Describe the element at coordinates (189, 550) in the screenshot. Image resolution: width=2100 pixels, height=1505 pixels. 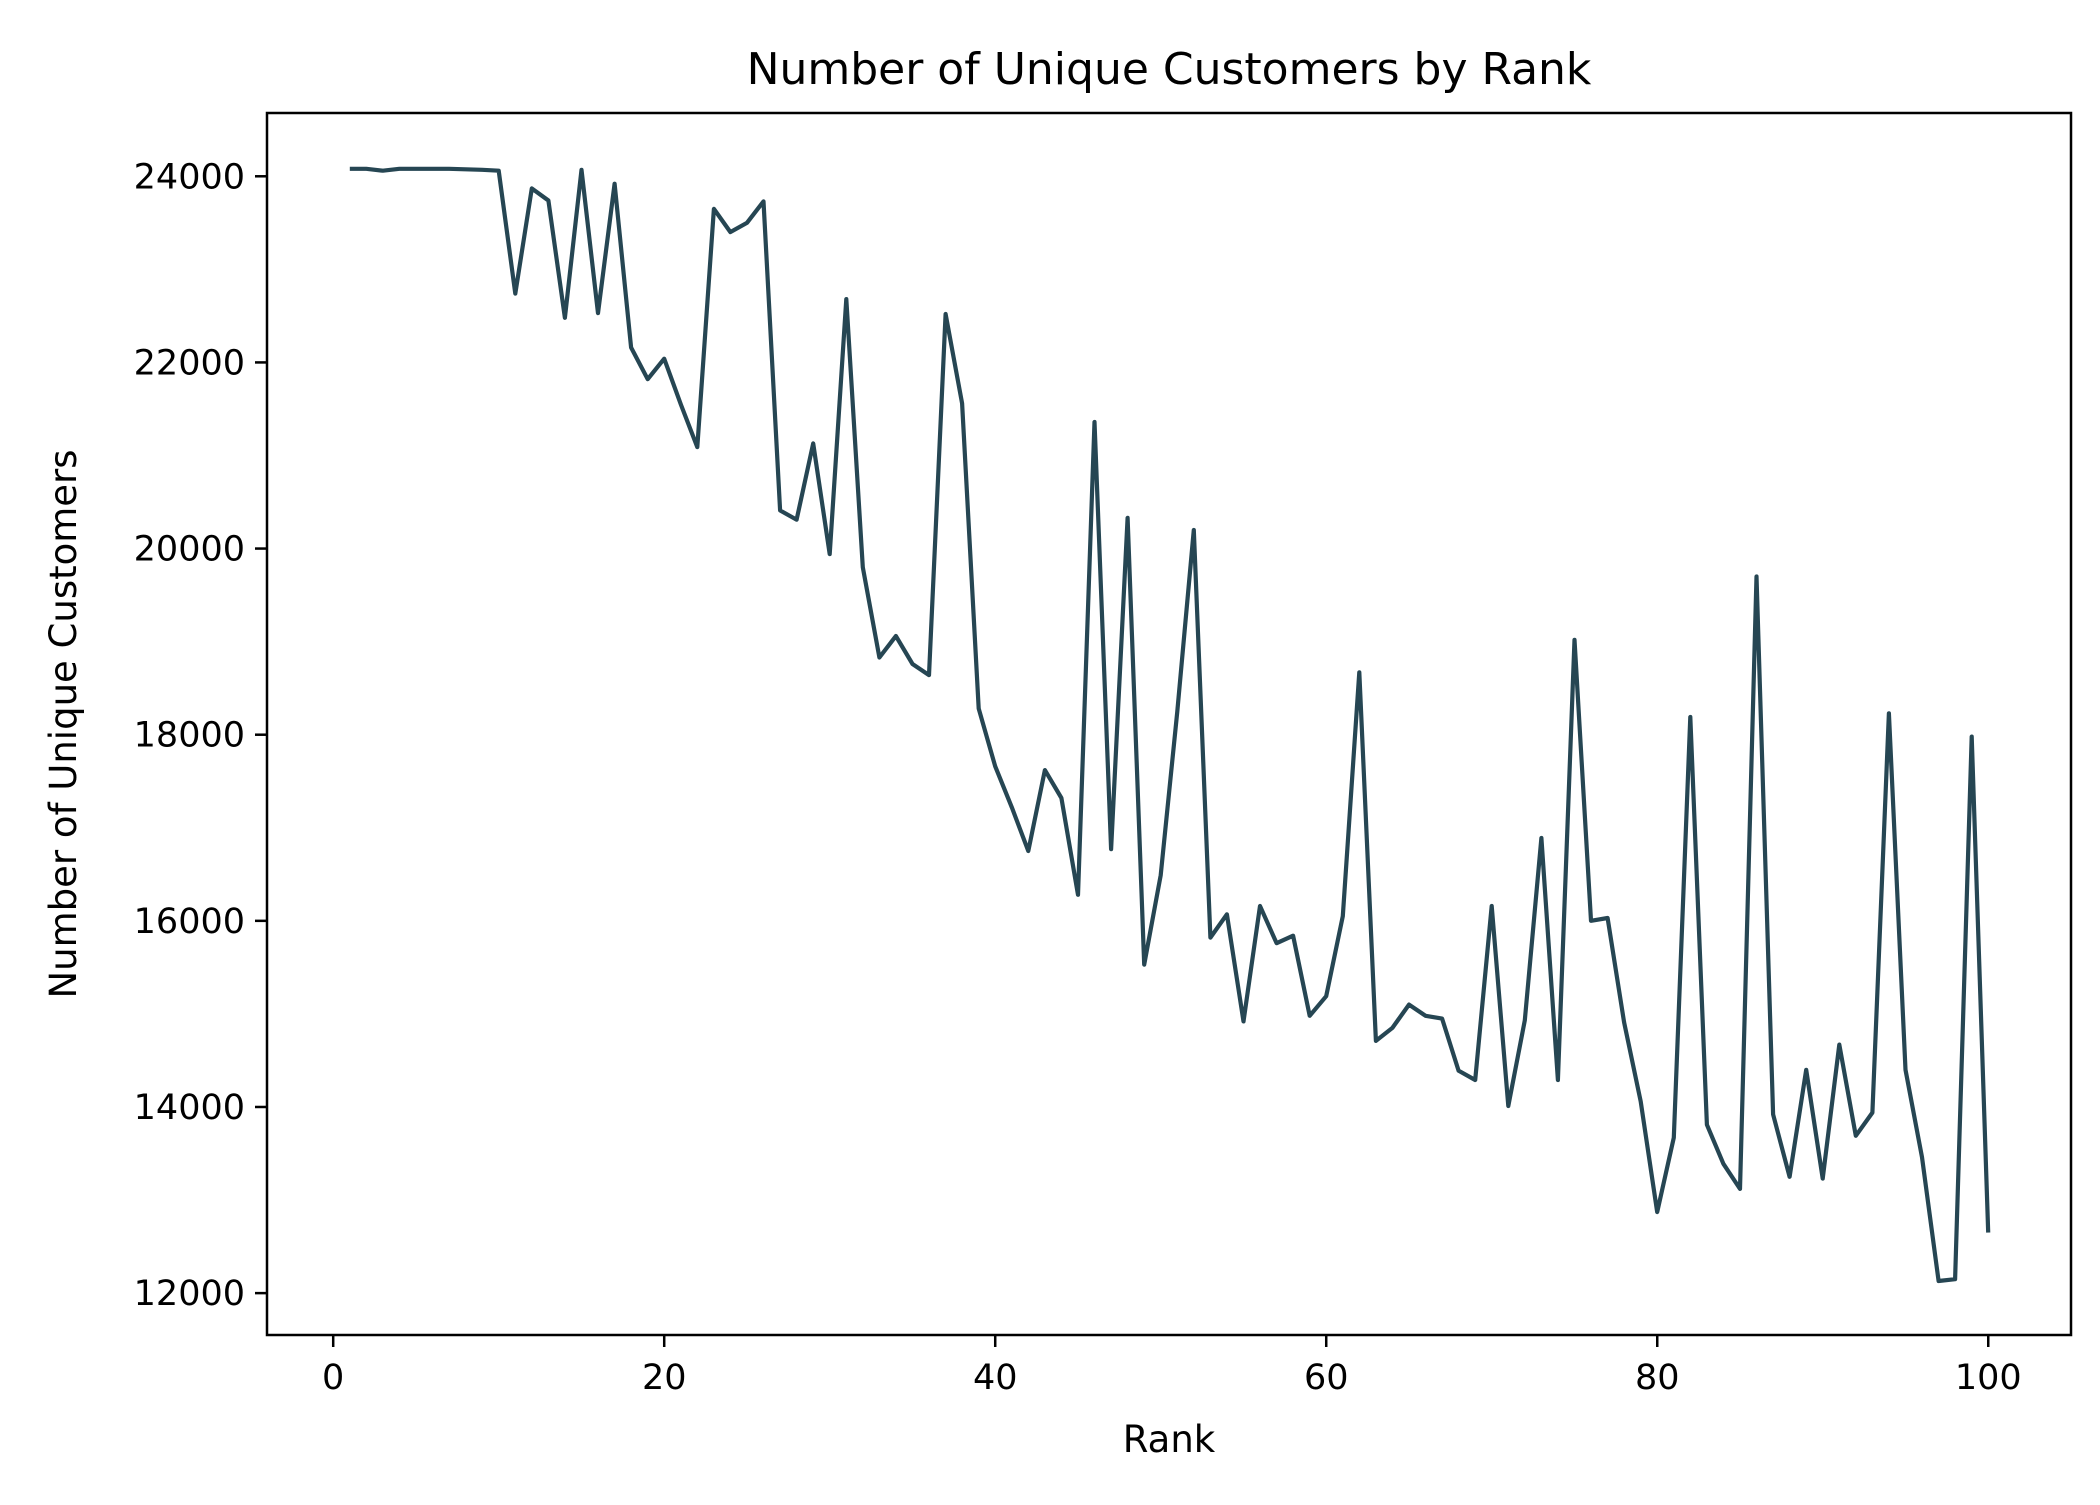
I see `y-tick-label: 20000` at that location.